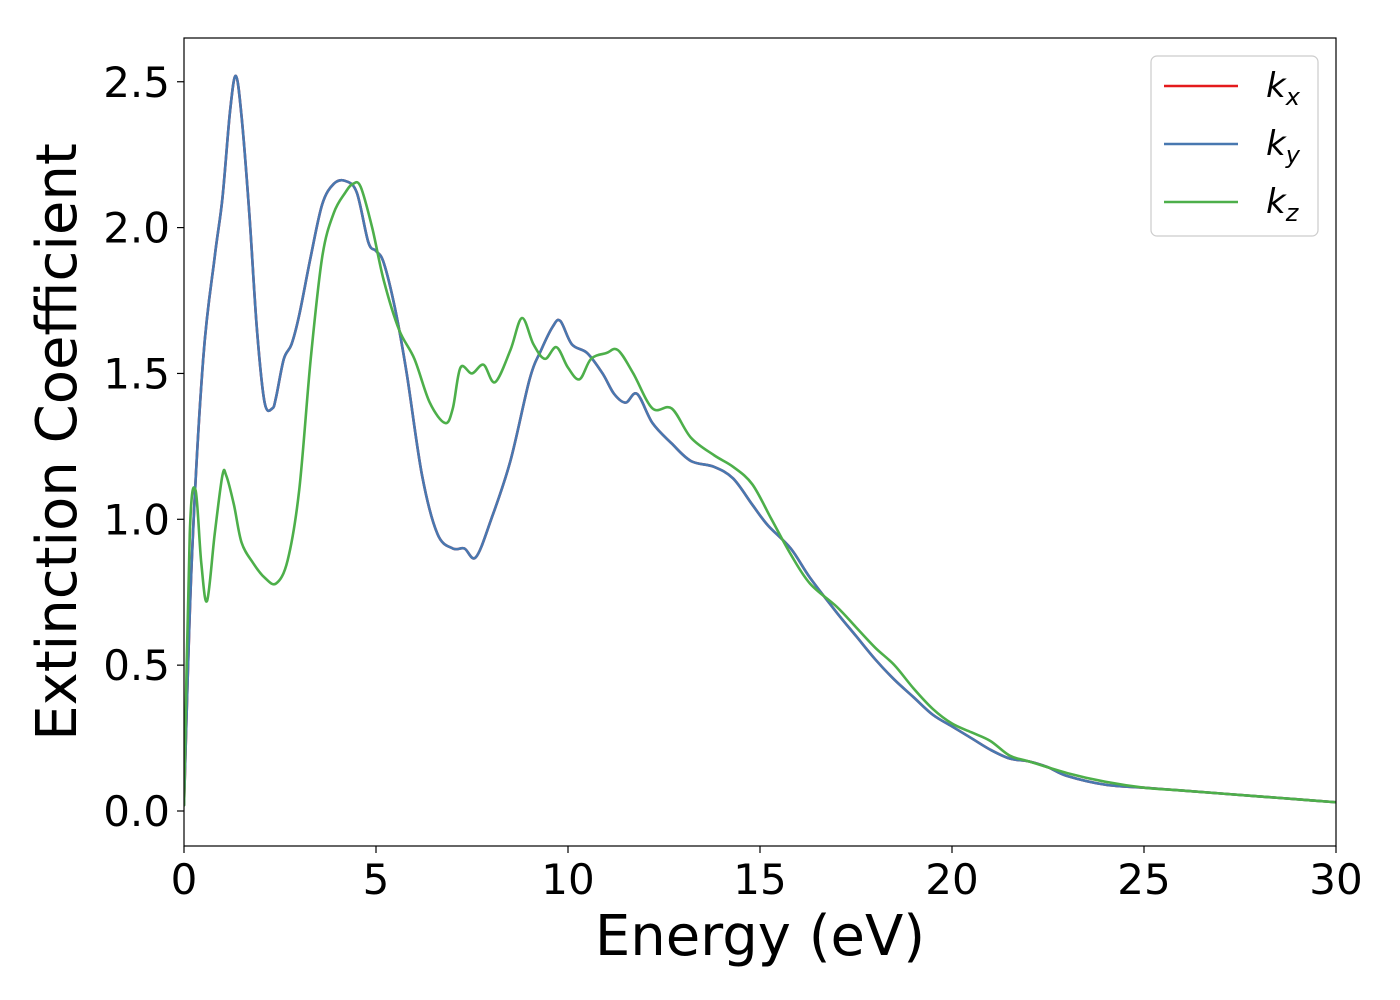 The height and width of the screenshot is (1000, 1400). Describe the element at coordinates (1283, 204) in the screenshot. I see `legend-label-z: kz` at that location.